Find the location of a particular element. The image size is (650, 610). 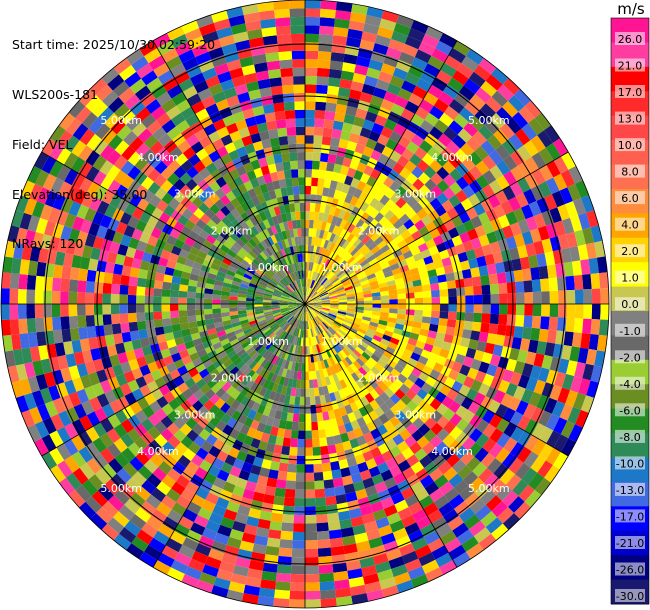

colorbar-tick-label: 17.0 is located at coordinates (630, 92).